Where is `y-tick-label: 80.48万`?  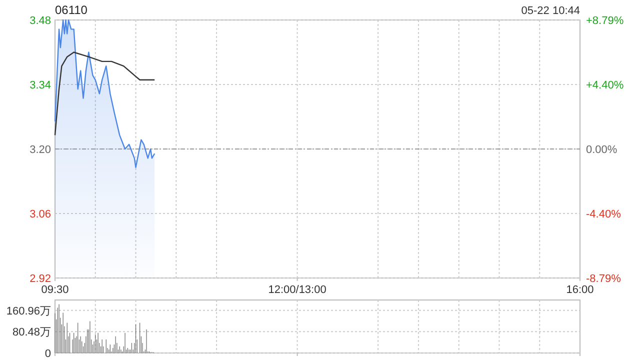
y-tick-label: 80.48万 is located at coordinates (31, 332).